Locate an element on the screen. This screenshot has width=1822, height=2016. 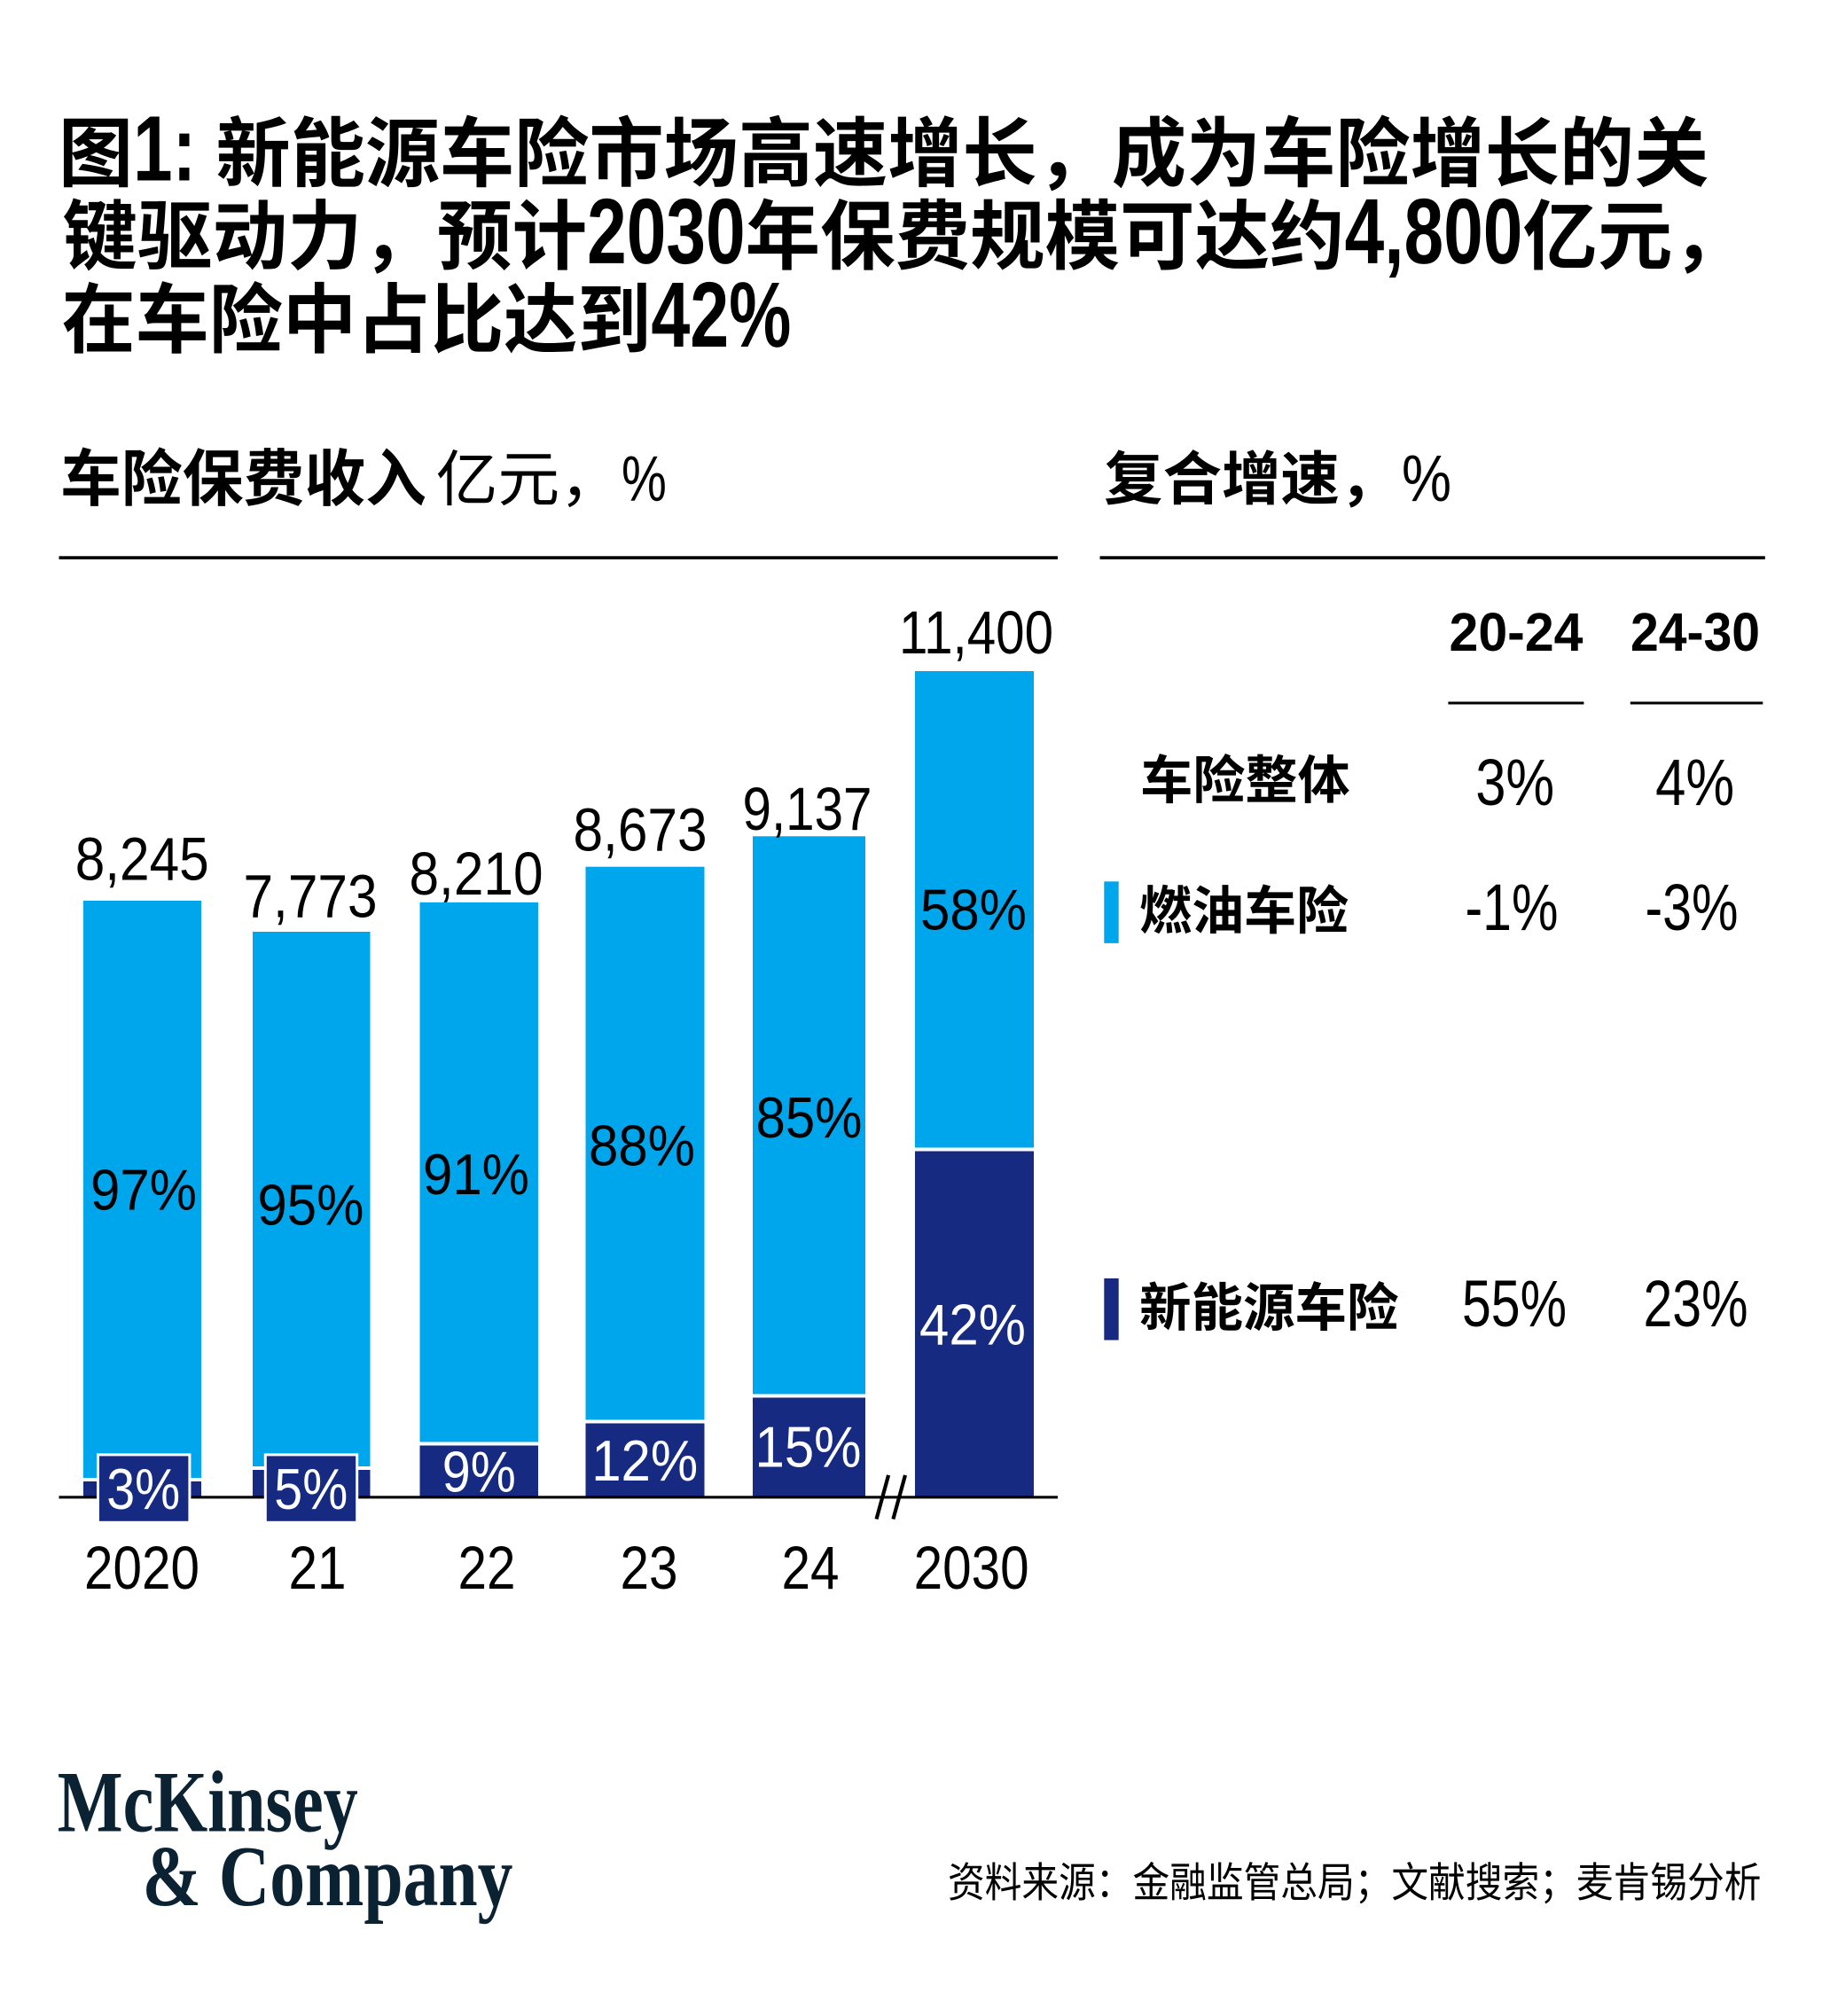
svg-text: 8,673 is located at coordinates (641, 829).